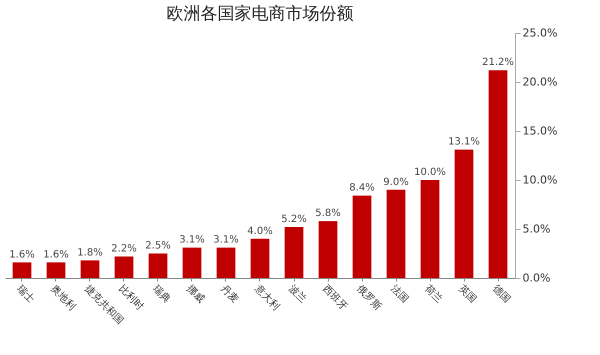  Describe the element at coordinates (540, 180) in the screenshot. I see `y-tick-label: 10.0%` at that location.